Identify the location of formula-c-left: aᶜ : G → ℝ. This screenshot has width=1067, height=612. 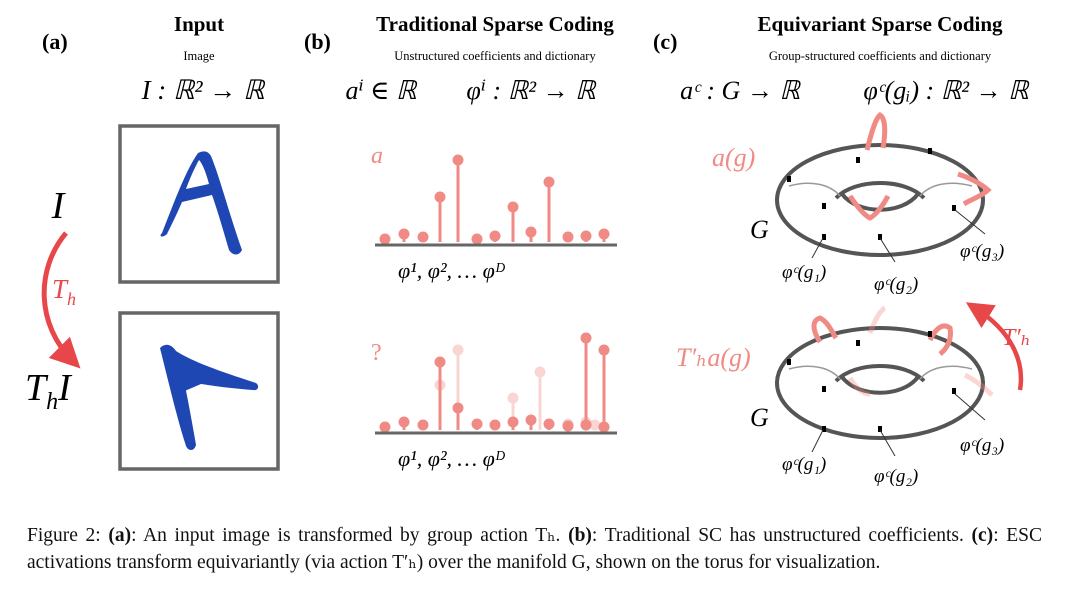
(740, 90).